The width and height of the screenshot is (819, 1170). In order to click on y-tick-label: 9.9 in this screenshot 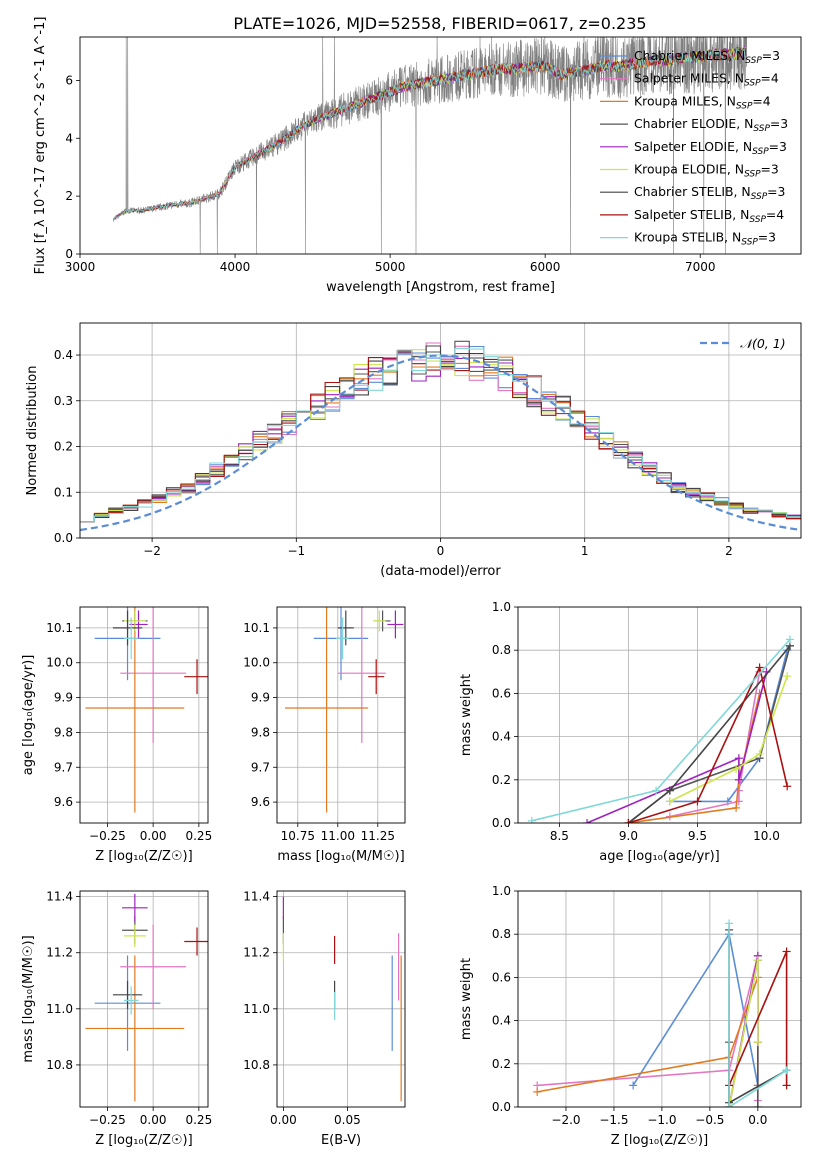, I will do `click(260, 698)`.